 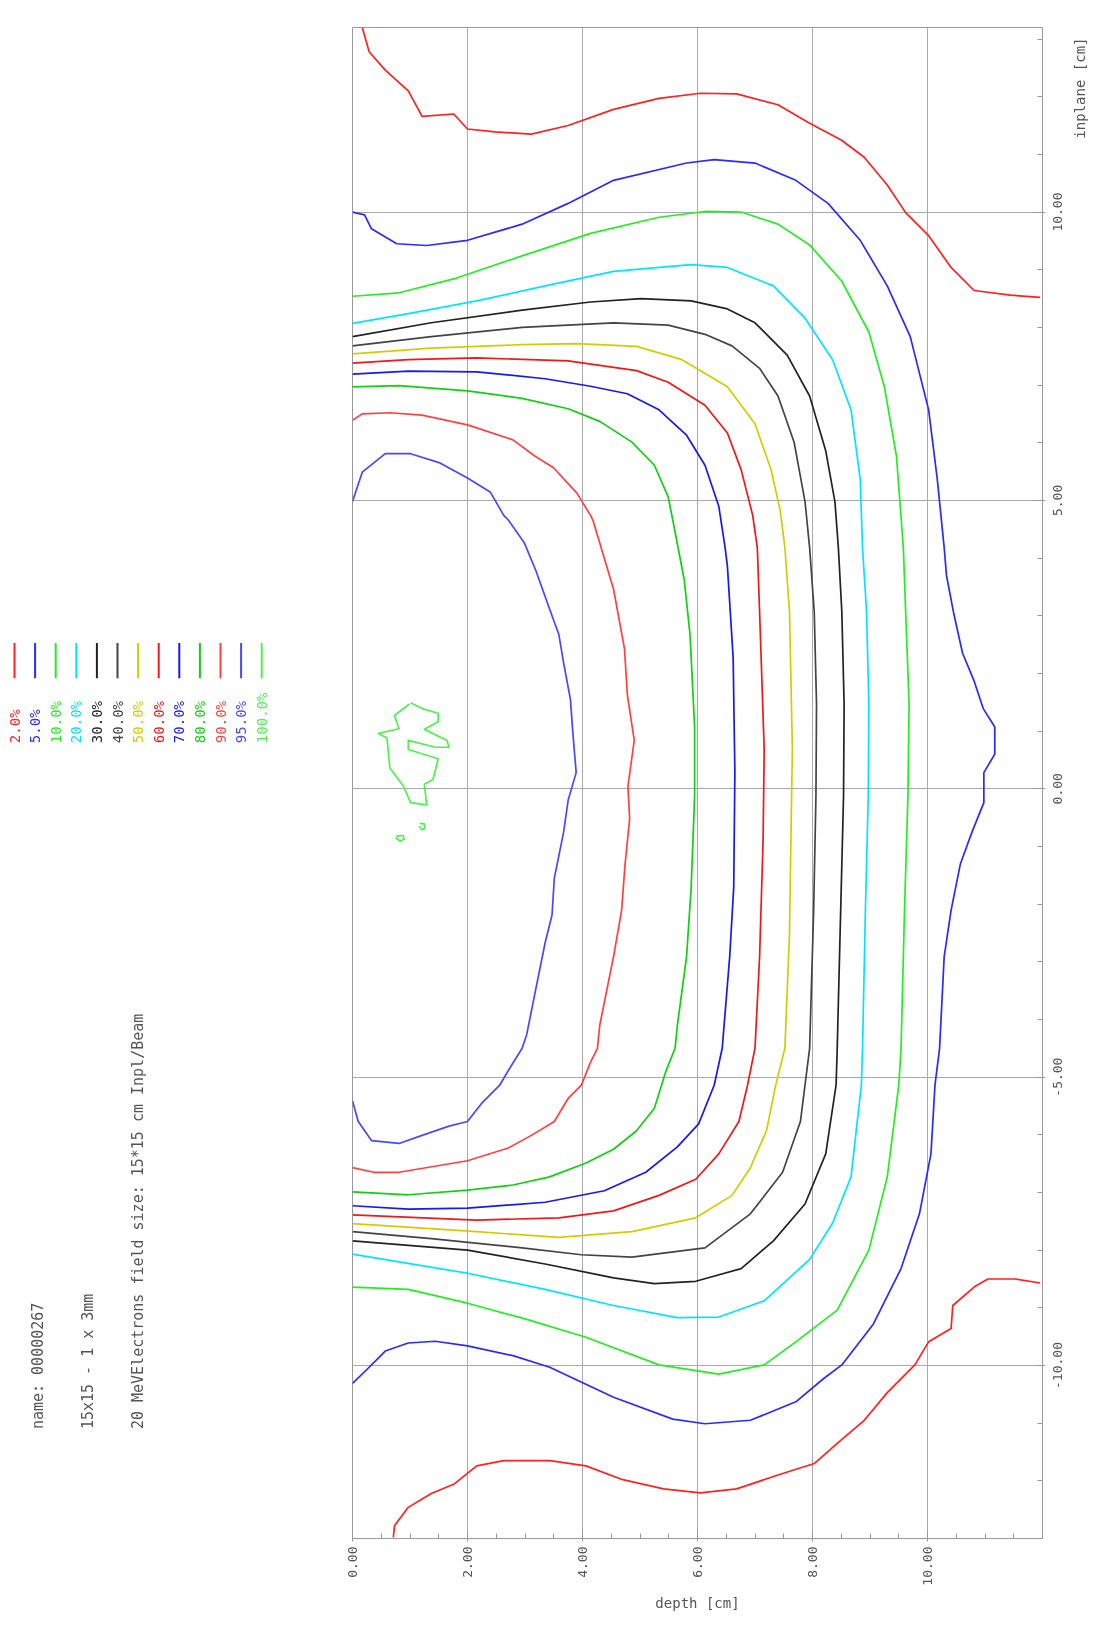 I want to click on text: 95.0%, so click(x=241, y=722).